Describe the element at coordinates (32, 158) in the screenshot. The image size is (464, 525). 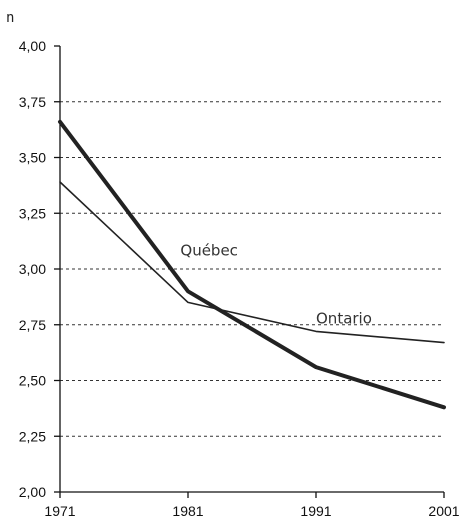
I see `y-tick-label: 3,50` at that location.